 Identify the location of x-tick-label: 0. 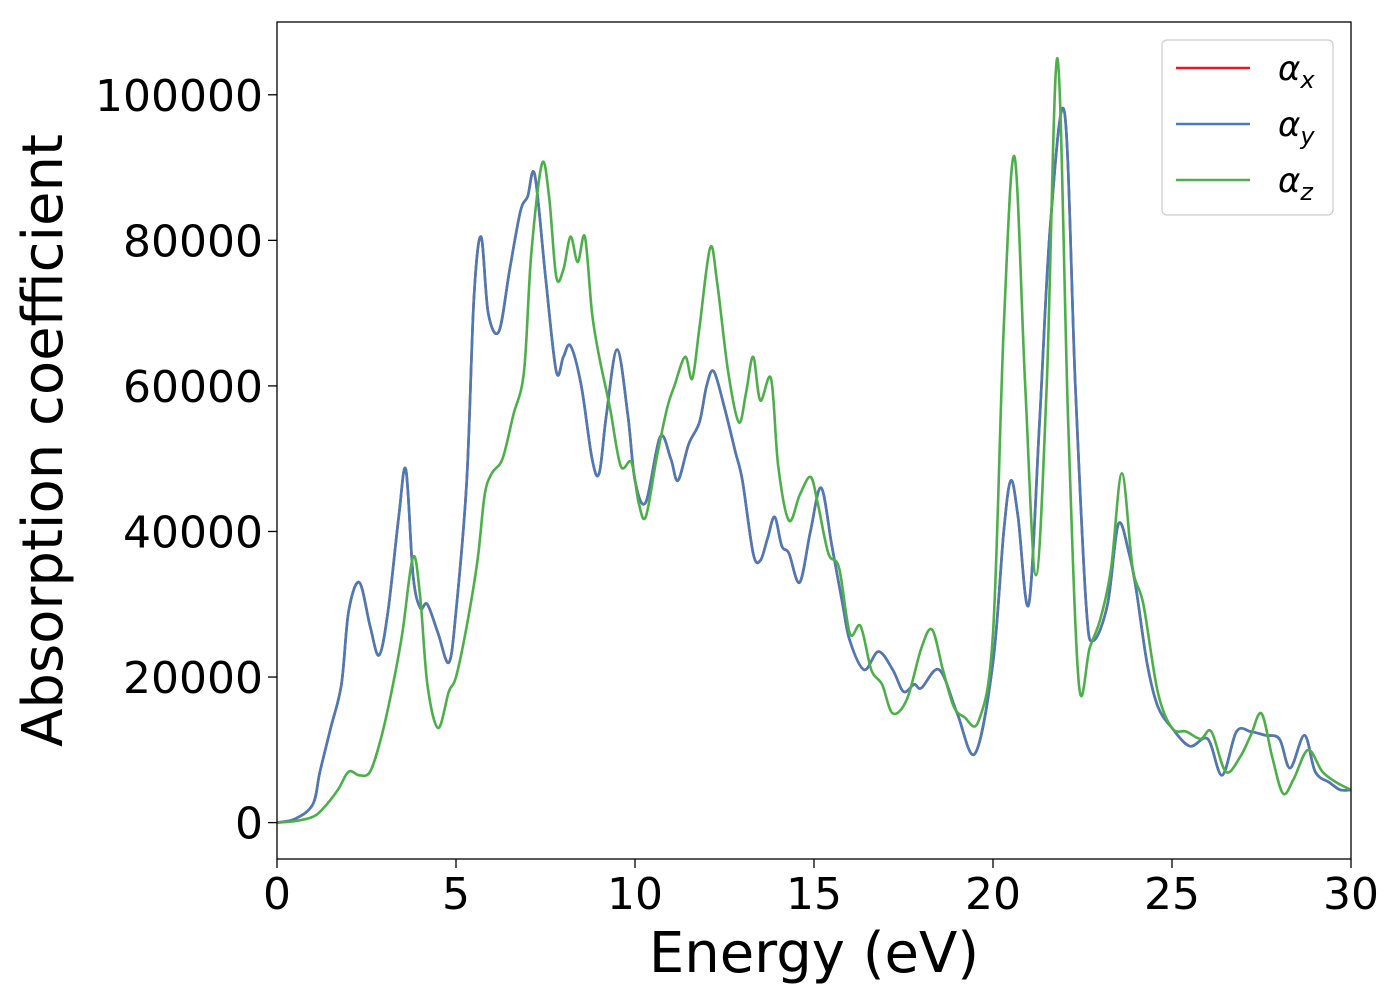
(277, 894).